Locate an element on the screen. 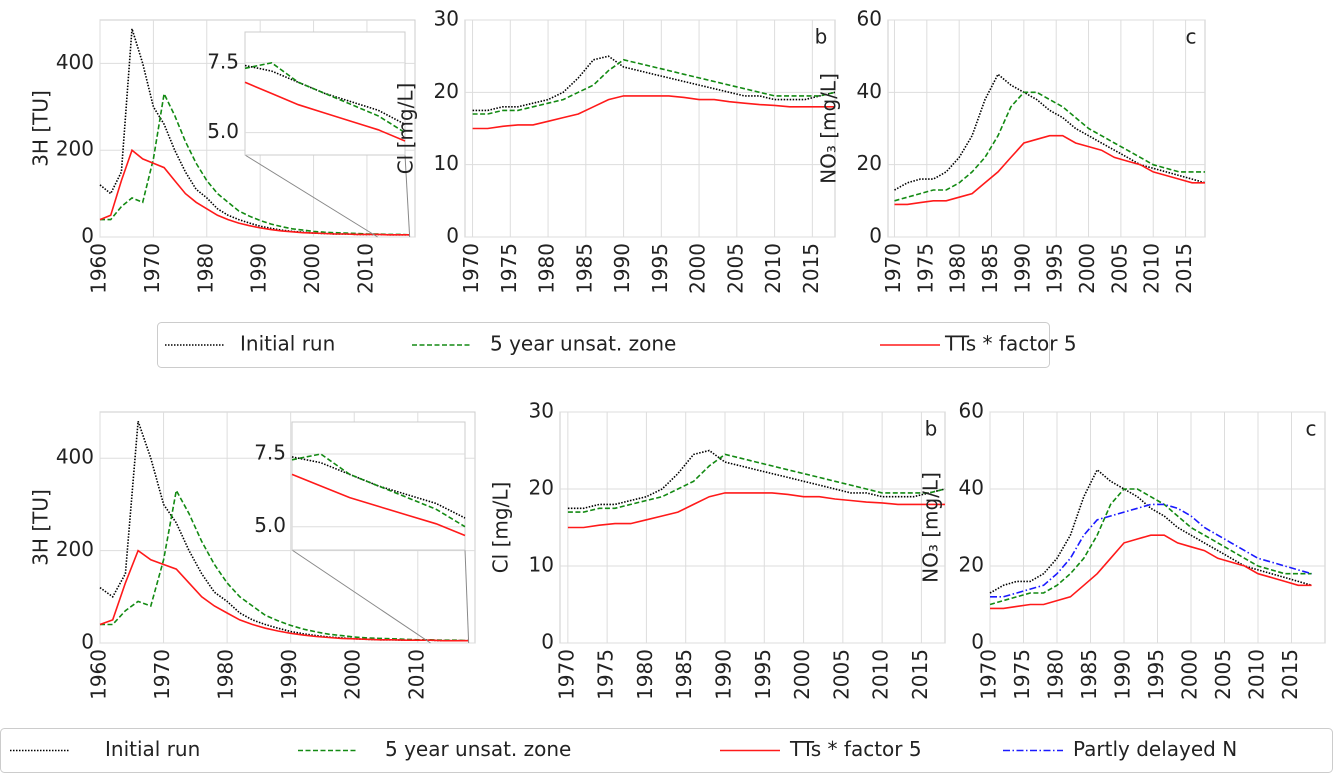  legend-box is located at coordinates (603, 345).